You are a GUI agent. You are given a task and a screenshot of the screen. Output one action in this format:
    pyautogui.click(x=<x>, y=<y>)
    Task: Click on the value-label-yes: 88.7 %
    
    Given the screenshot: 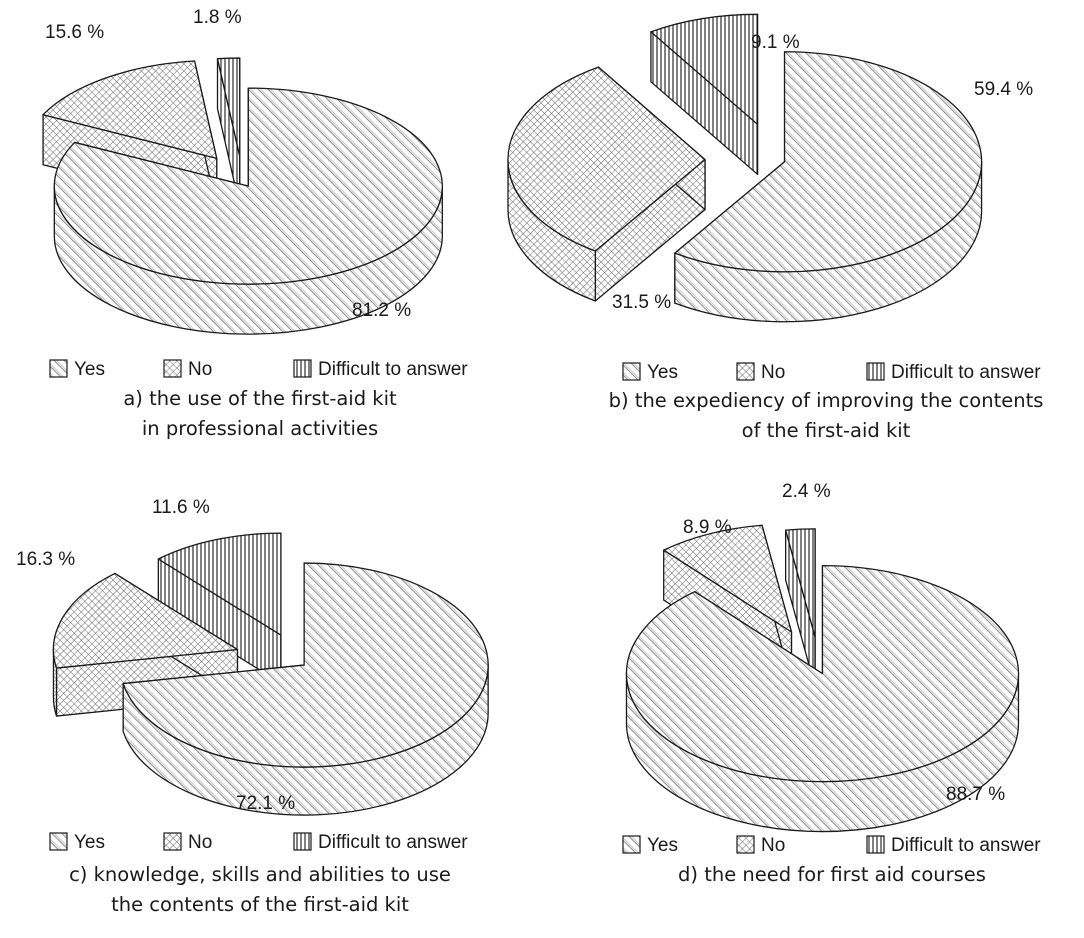 What is the action you would take?
    pyautogui.click(x=975, y=794)
    